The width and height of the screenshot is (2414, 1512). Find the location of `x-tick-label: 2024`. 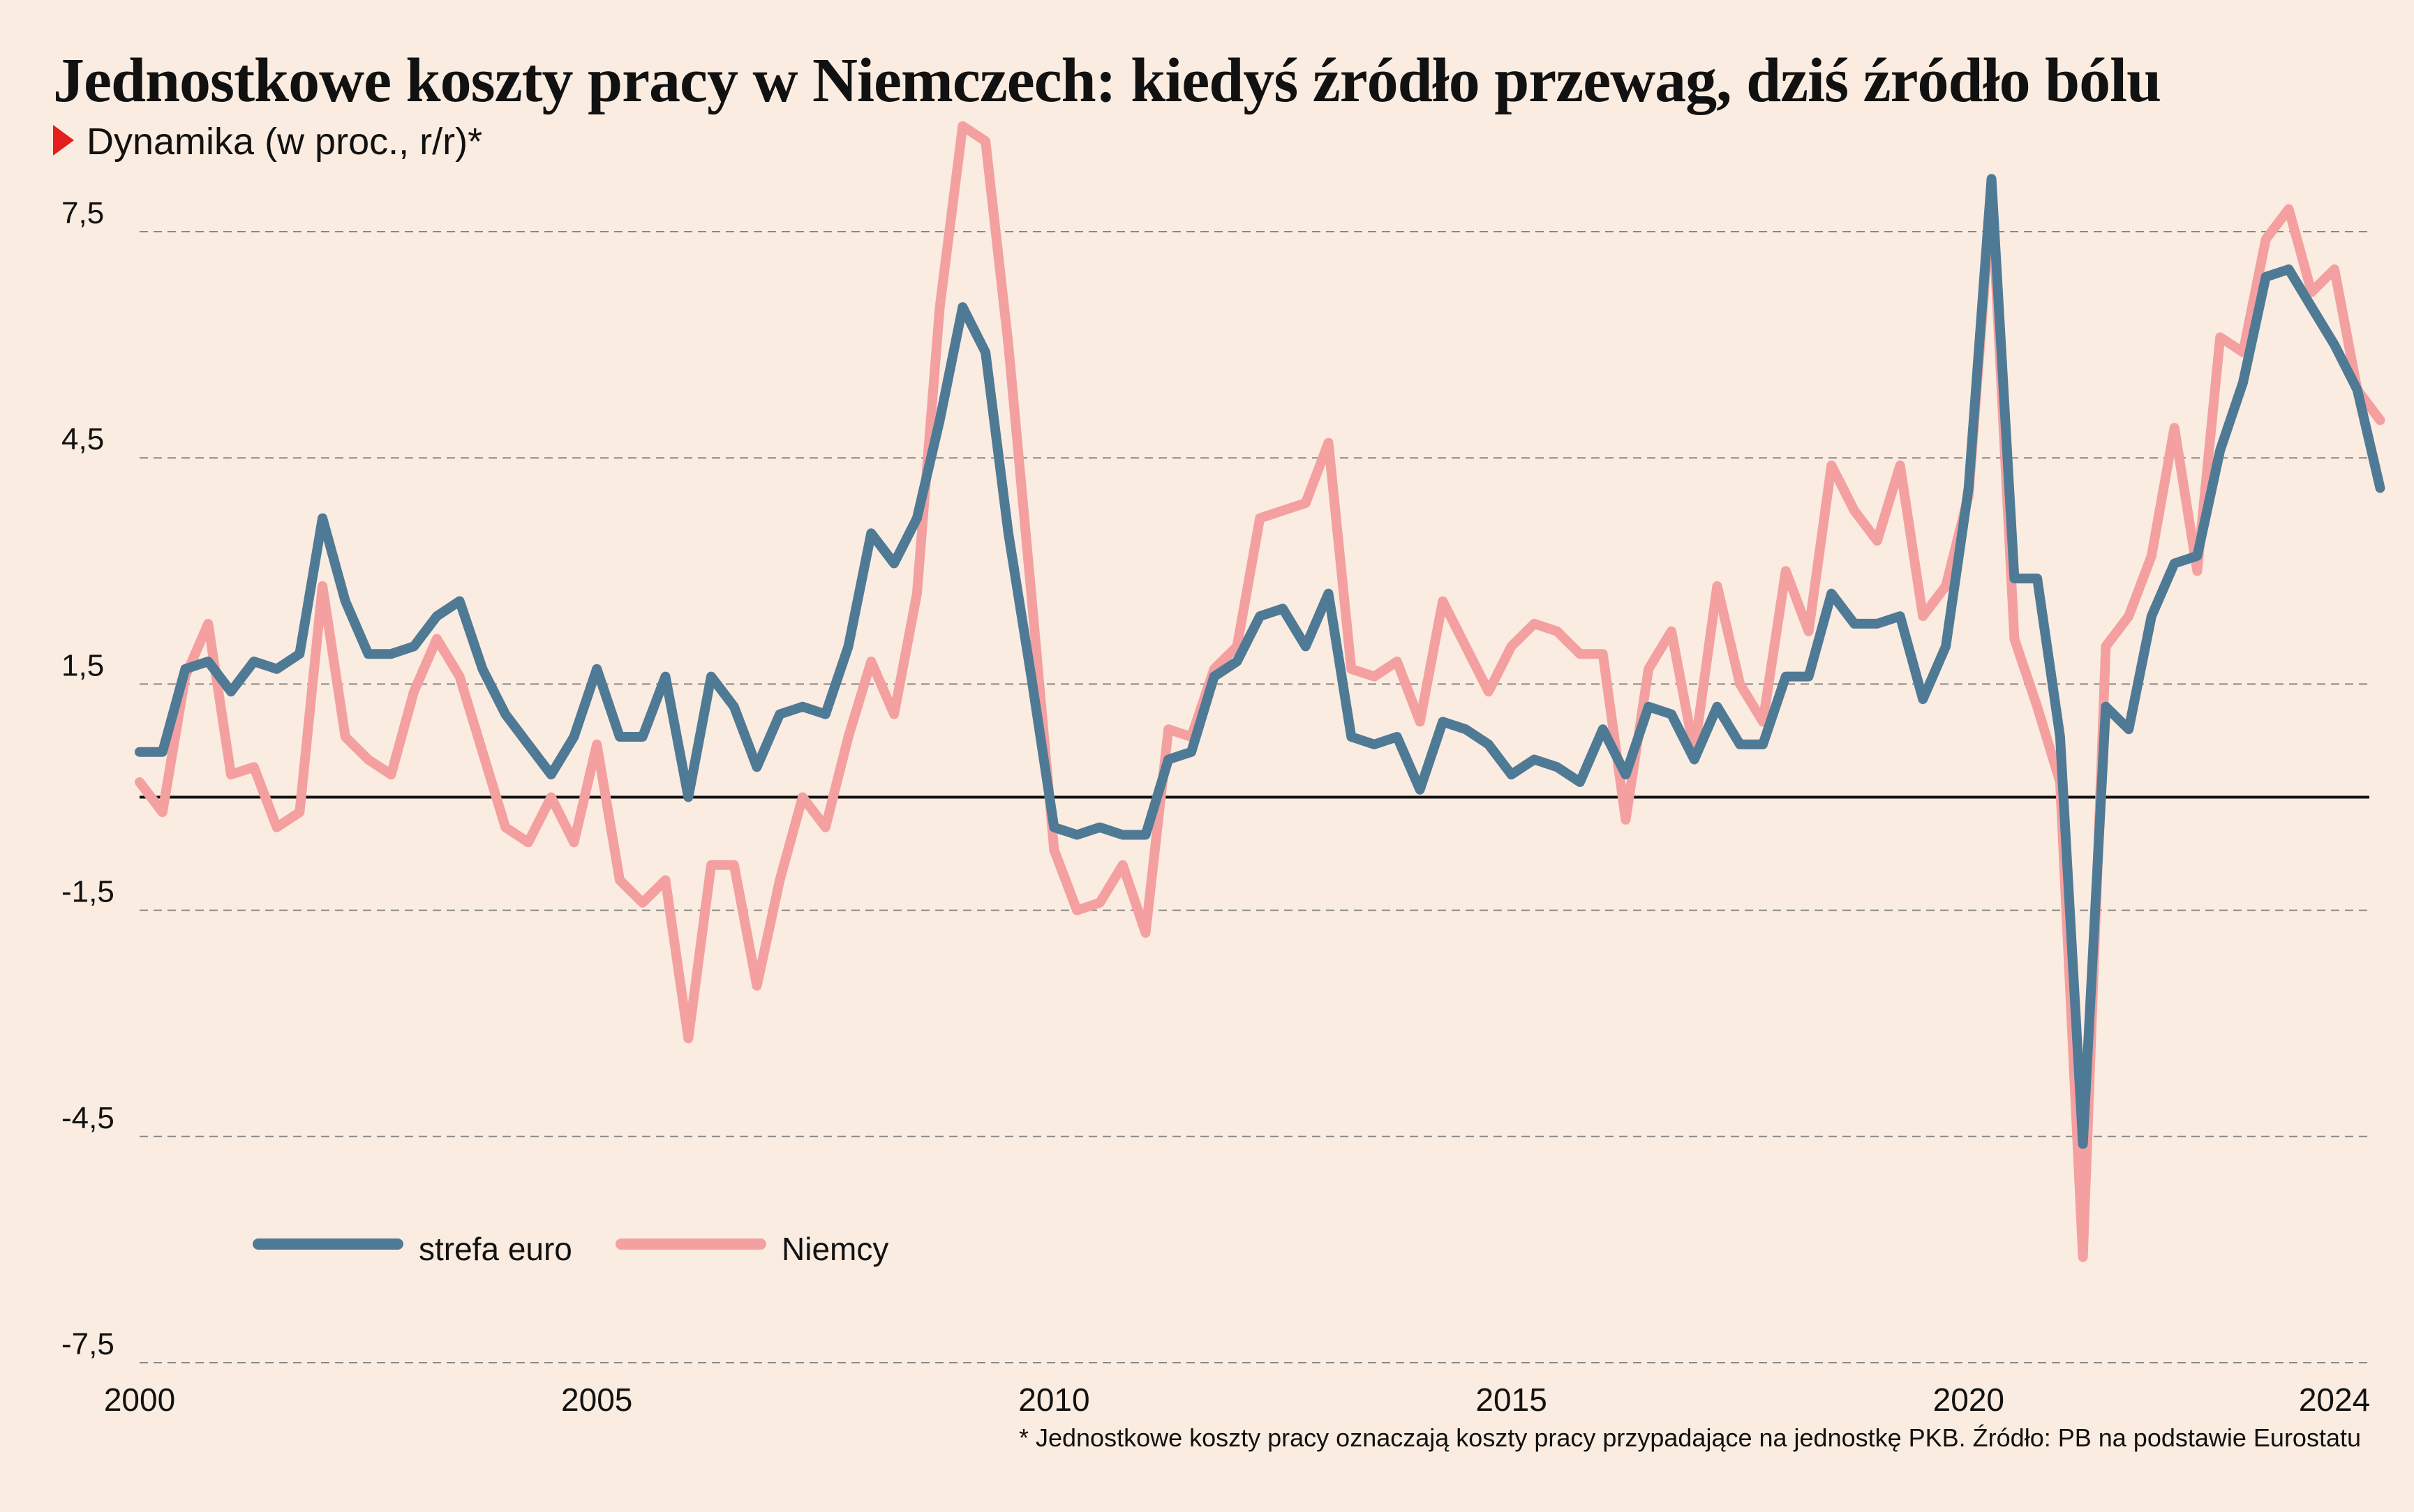

x-tick-label: 2024 is located at coordinates (2334, 1400).